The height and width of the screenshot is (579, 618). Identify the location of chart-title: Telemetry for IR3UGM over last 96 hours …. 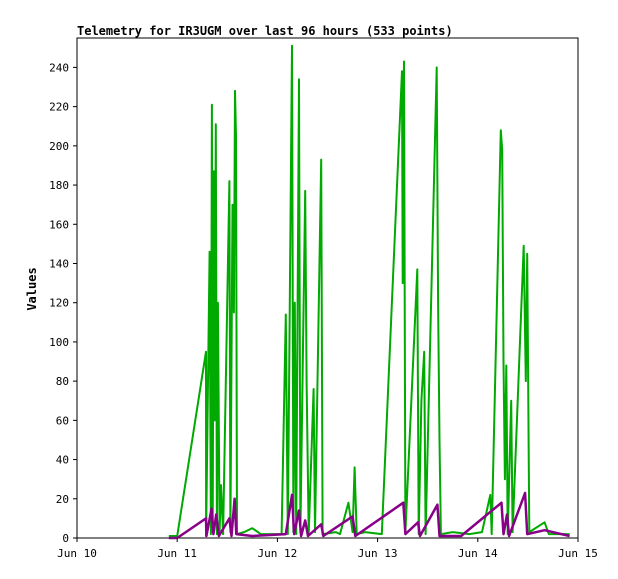
(265, 31).